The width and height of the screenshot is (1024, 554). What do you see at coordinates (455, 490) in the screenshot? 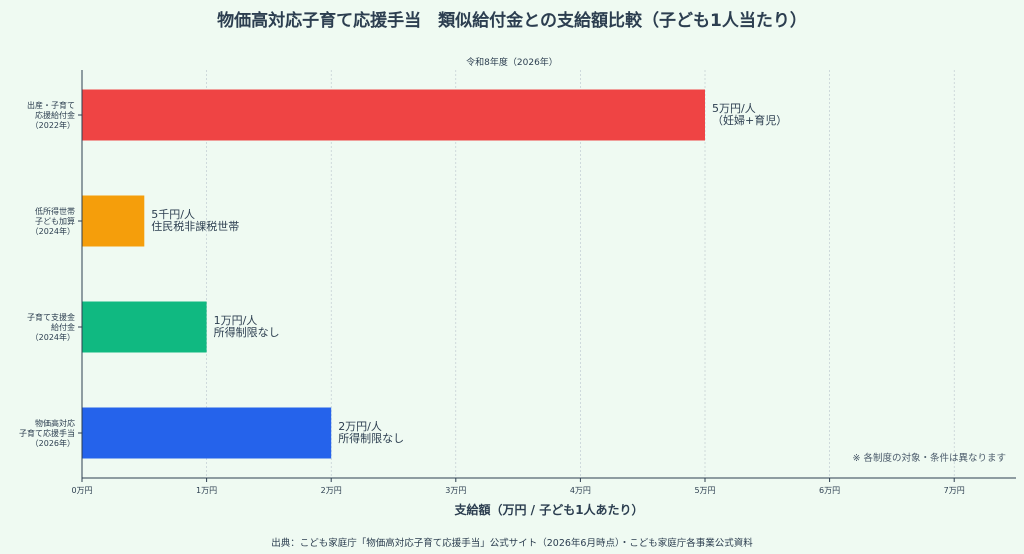
I see `x-tick-label: 3万円` at bounding box center [455, 490].